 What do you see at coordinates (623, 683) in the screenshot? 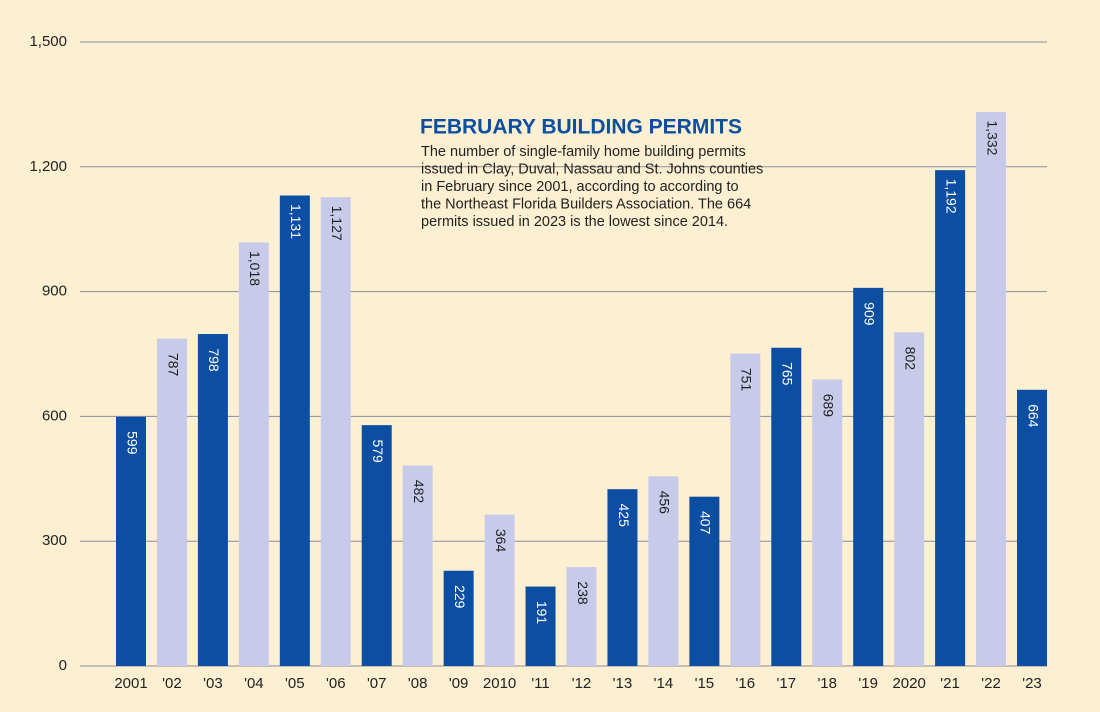
I see `x-tick-label: '13` at bounding box center [623, 683].